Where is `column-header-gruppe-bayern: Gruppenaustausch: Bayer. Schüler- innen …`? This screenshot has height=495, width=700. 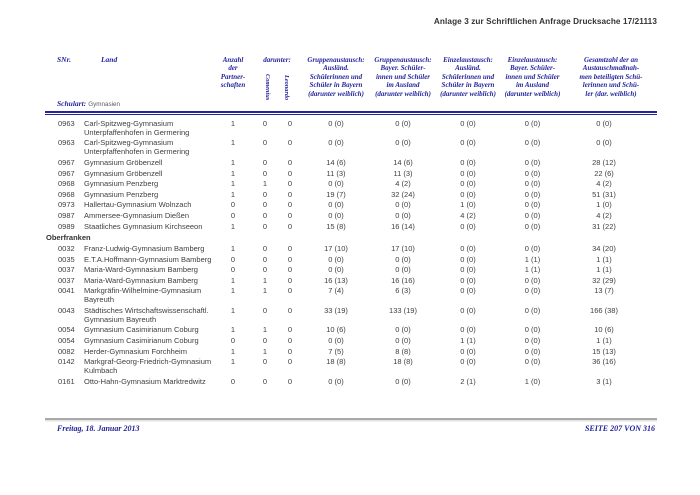 column-header-gruppe-bayern: Gruppenaustausch: Bayer. Schüler- innen … is located at coordinates (403, 77).